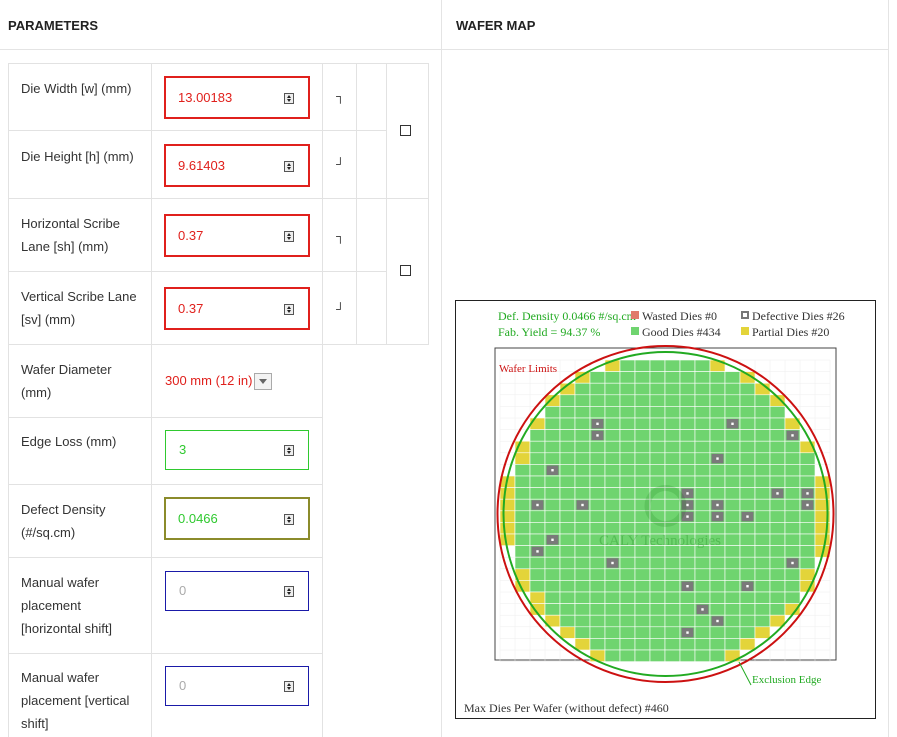  I want to click on shift-h-label: Manual wafer placement [horizontal shift], so click(67, 605).